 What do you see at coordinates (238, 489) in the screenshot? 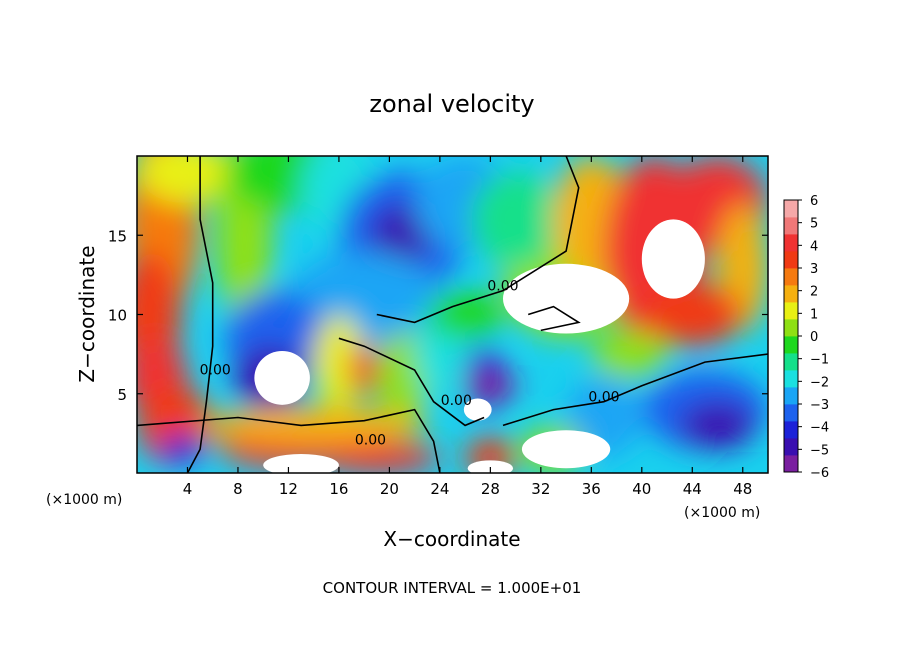
I see `x-tick-label: 8` at bounding box center [238, 489].